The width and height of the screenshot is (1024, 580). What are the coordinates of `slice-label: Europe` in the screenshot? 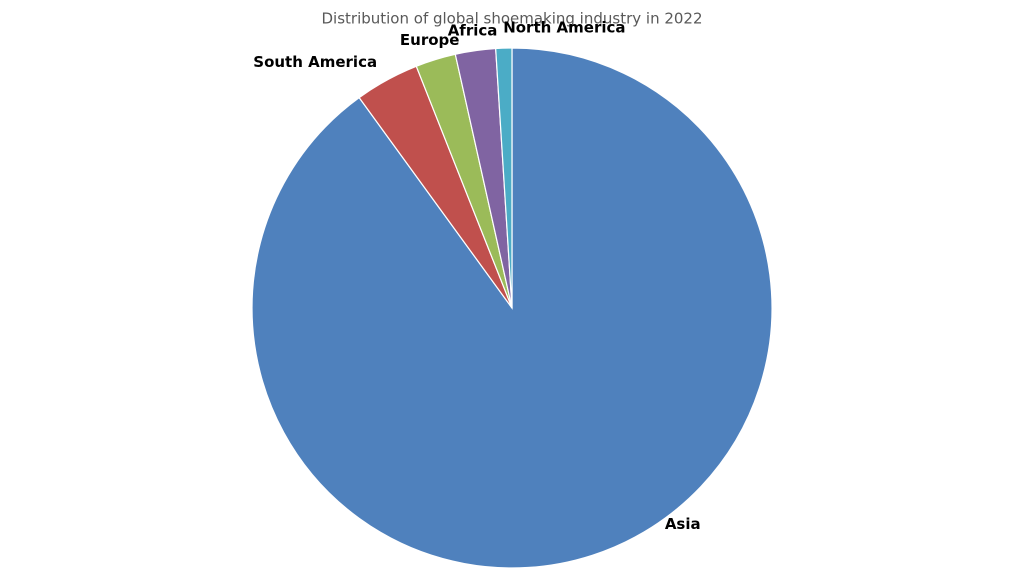 It's located at (430, 40).